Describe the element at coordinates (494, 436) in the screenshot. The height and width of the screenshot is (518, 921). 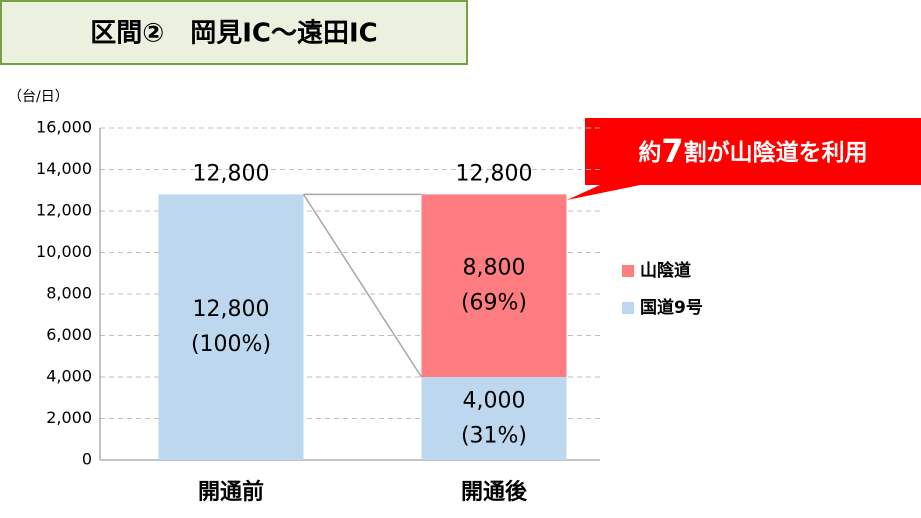
I see `share-label: (31%)` at that location.